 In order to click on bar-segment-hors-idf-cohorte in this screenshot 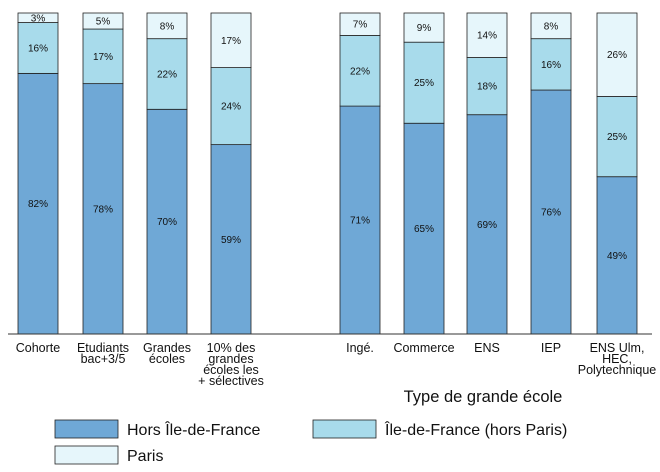, I will do `click(38, 203)`.